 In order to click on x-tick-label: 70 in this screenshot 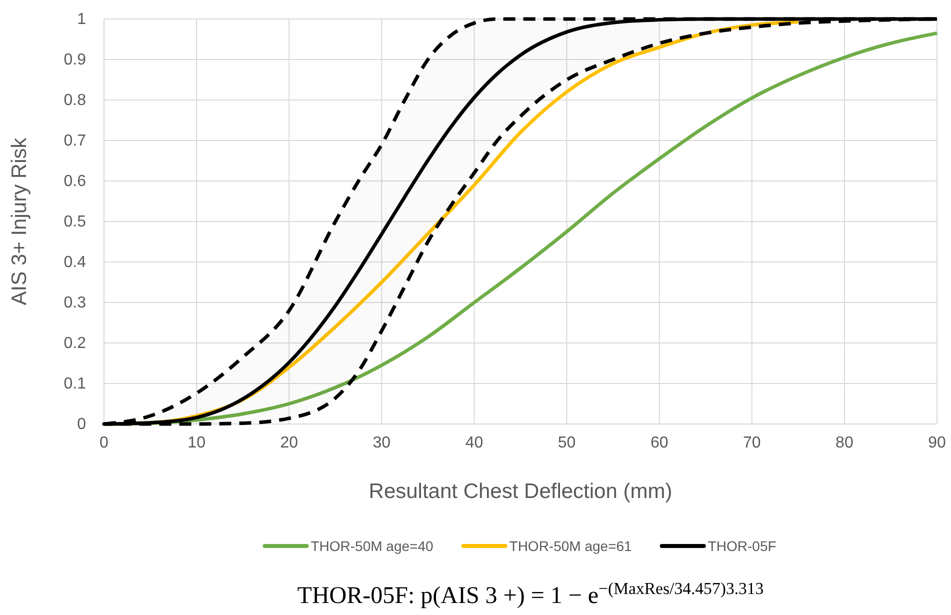, I will do `click(751, 443)`.